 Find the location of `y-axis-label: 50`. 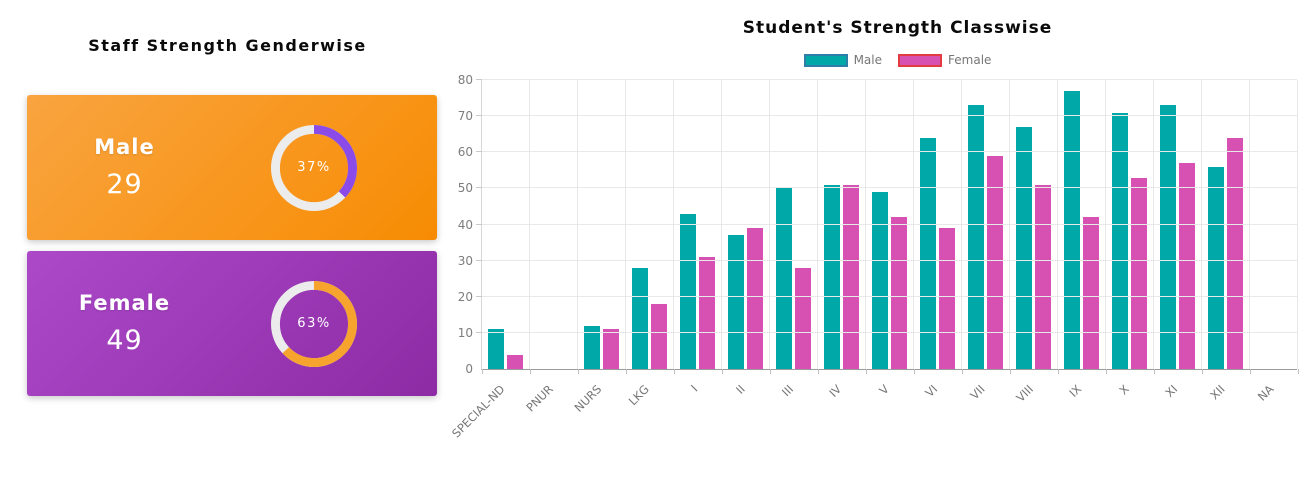

y-axis-label: 50 is located at coordinates (465, 188).